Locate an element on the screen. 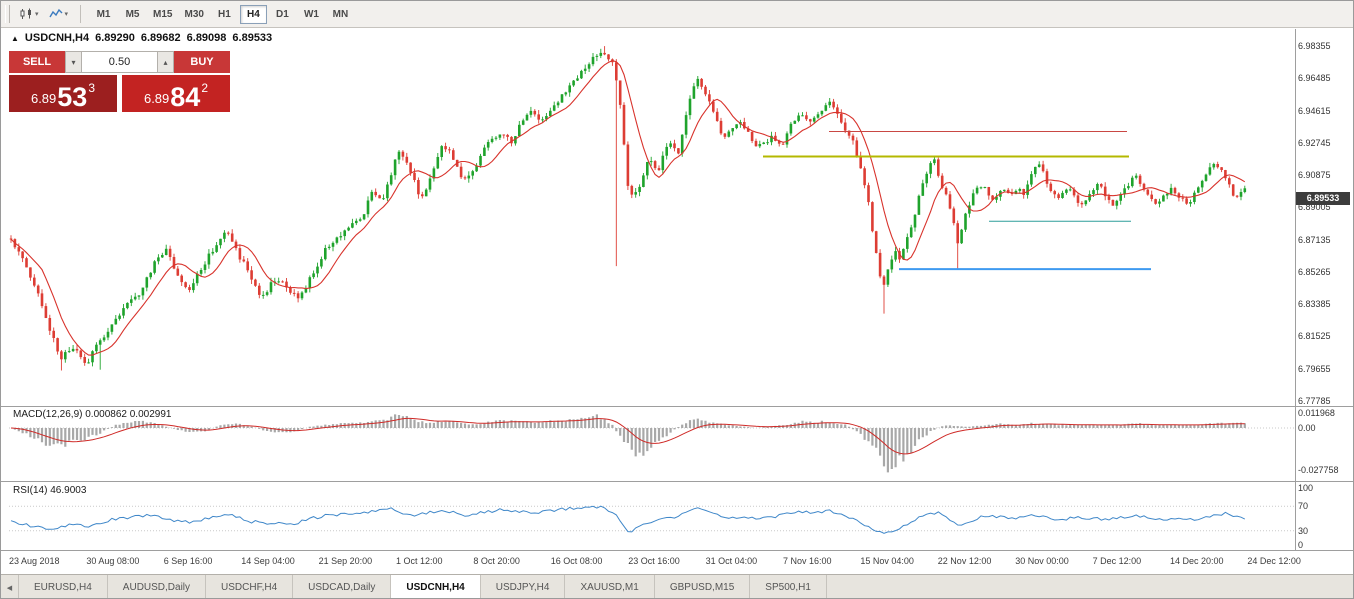  timeframe-button-m5: M5 is located at coordinates (132, 14).